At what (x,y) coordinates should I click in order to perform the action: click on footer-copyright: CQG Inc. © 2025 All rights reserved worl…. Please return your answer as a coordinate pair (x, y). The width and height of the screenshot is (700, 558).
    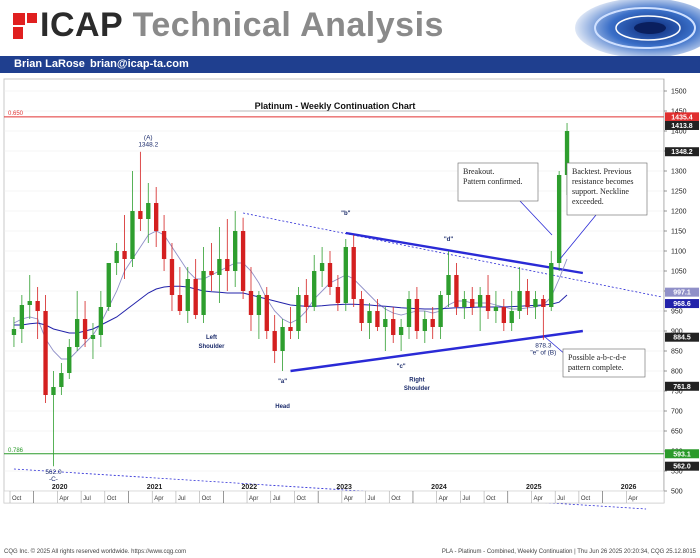
    Looking at the image, I should click on (95, 552).